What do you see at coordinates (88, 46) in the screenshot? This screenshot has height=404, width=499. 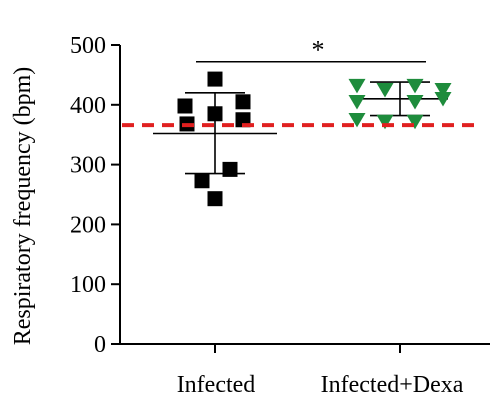 I see `y-tick-label: 500` at bounding box center [88, 46].